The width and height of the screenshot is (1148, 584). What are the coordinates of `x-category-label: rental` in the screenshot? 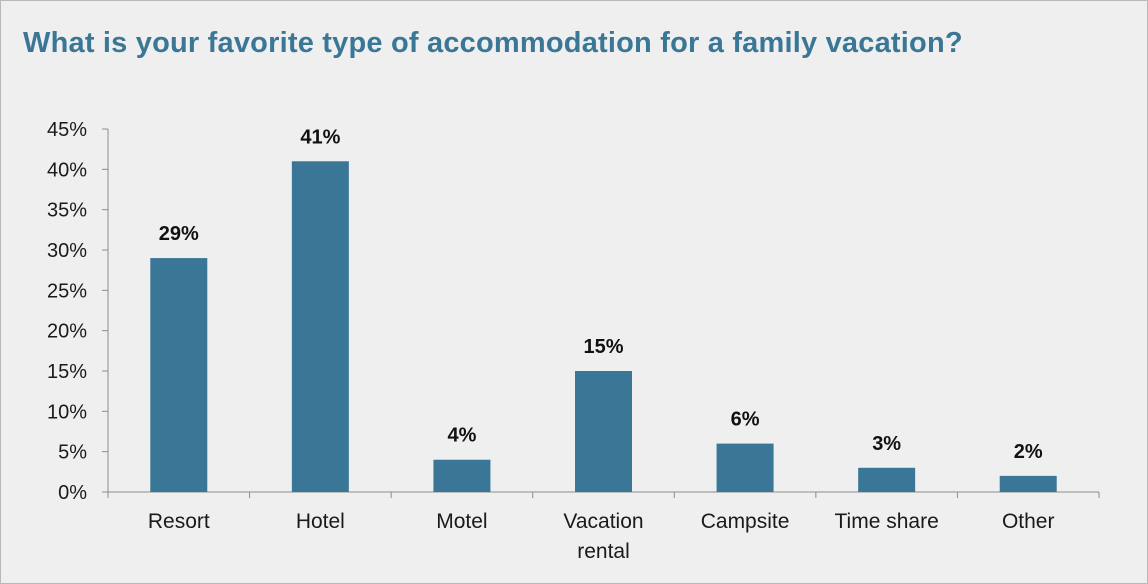 It's located at (603, 551).